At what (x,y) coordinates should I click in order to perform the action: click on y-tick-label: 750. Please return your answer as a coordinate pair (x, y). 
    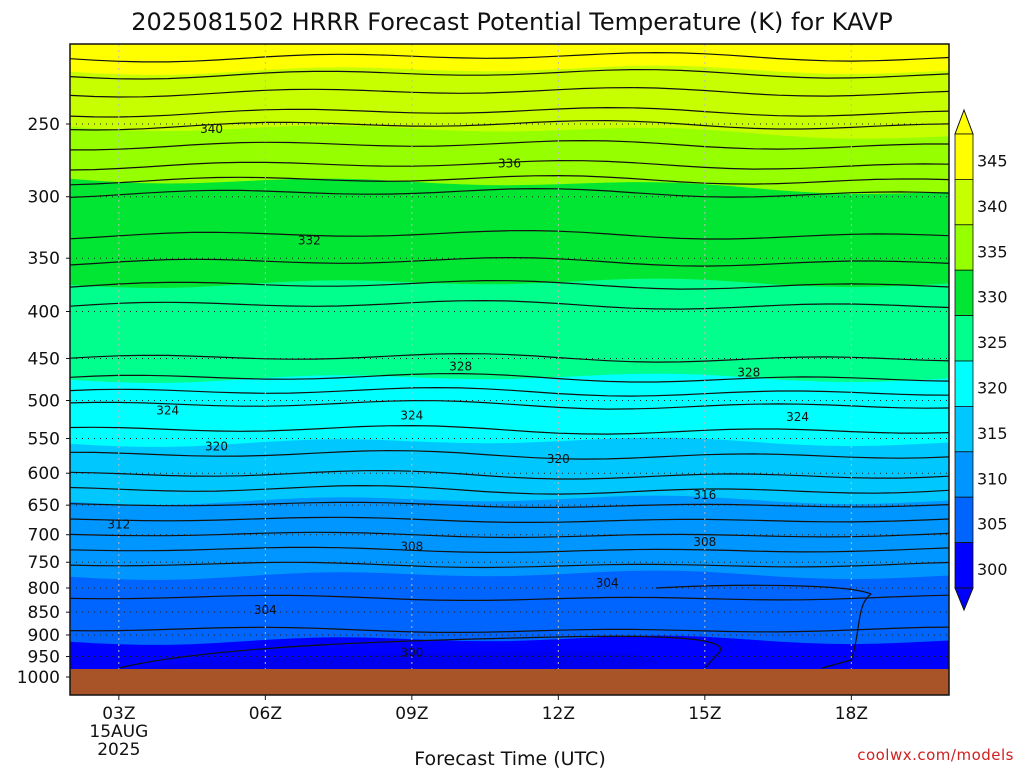
    Looking at the image, I should click on (44, 563).